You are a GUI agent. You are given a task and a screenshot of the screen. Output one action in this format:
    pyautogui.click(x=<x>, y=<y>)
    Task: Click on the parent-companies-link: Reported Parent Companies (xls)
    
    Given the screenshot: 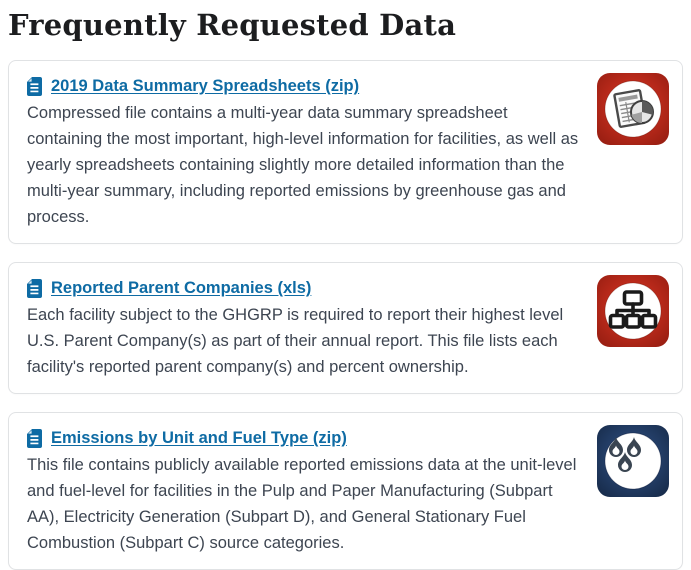 What is the action you would take?
    pyautogui.click(x=181, y=288)
    